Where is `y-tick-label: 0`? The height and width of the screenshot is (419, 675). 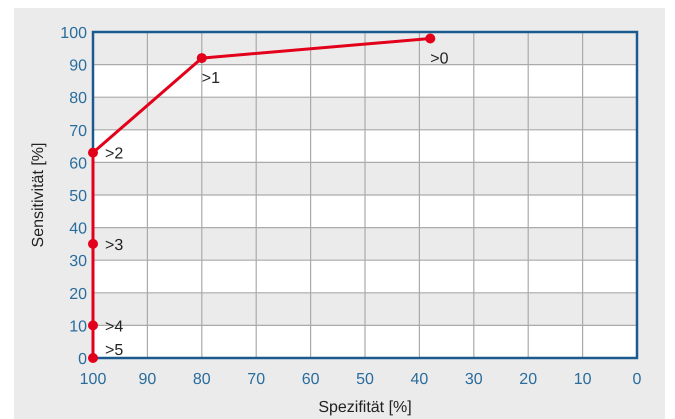
y-tick-label: 0 is located at coordinates (83, 359).